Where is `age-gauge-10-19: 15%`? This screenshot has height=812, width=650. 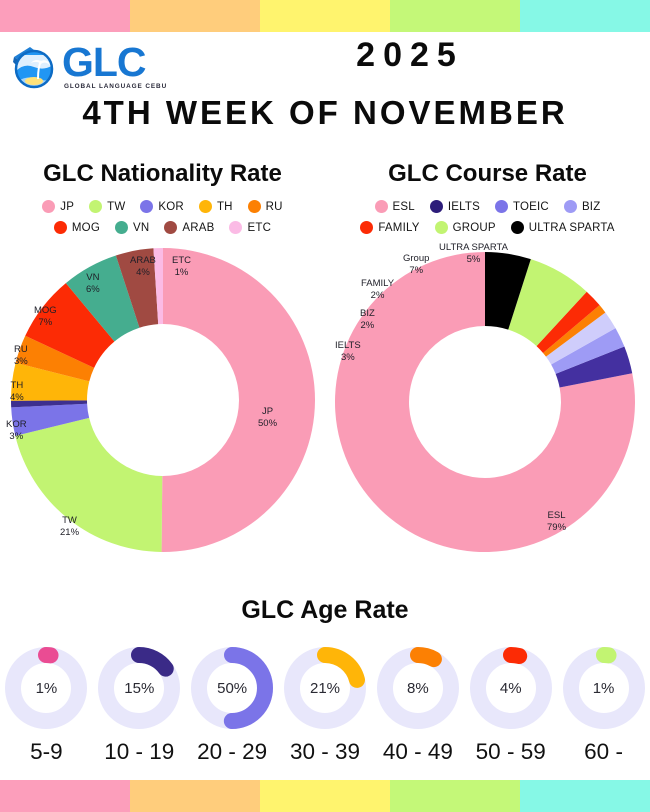 age-gauge-10-19: 15% is located at coordinates (139, 688).